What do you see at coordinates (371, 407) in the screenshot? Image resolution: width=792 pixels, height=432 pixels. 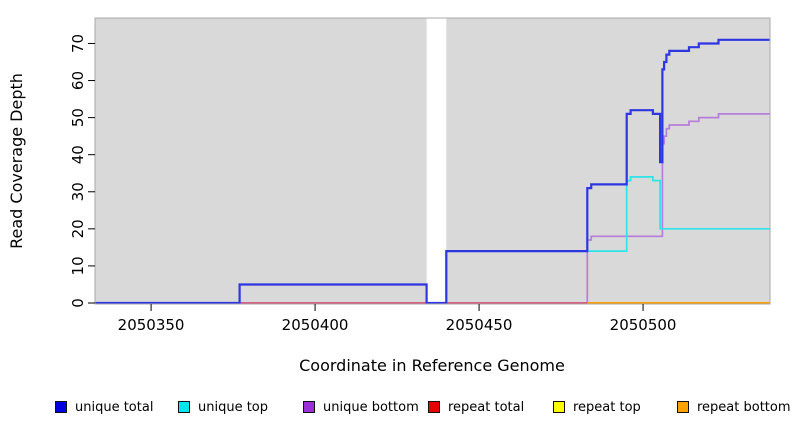 I see `legend-label: unique bottom` at bounding box center [371, 407].